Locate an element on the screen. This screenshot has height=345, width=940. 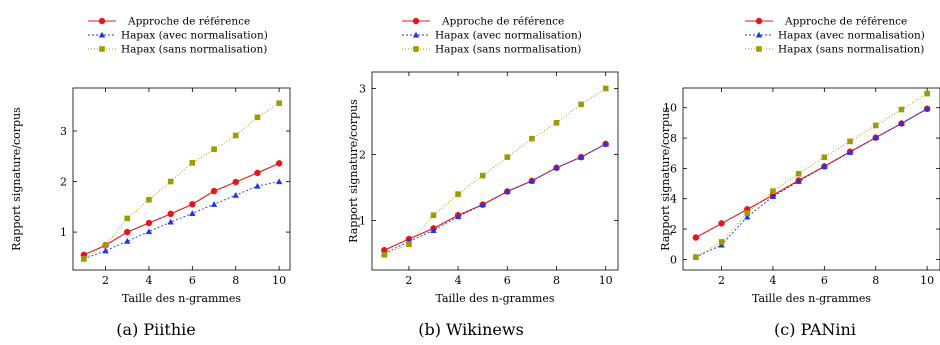
legend-label: Hapax (avec normalisation) is located at coordinates (194, 36).